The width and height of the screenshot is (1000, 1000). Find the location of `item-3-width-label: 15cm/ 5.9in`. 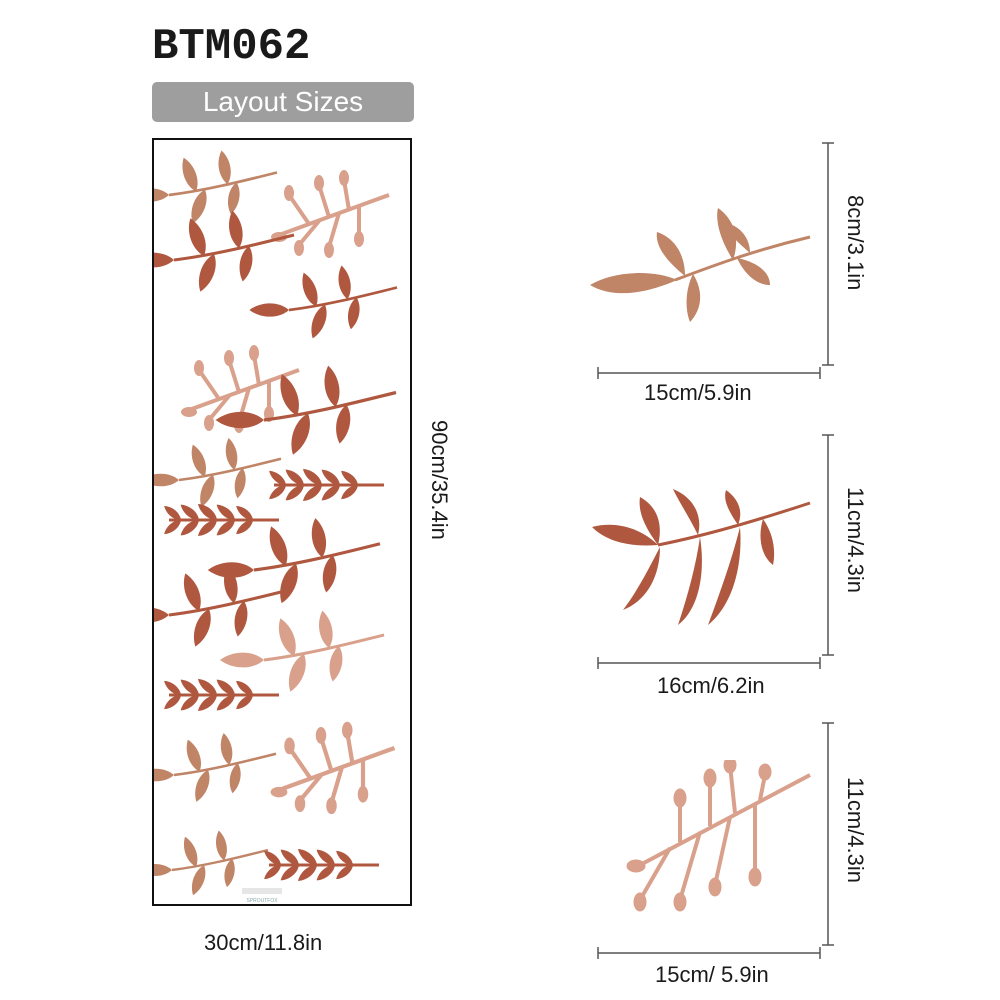

item-3-width-label: 15cm/ 5.9in is located at coordinates (712, 974).